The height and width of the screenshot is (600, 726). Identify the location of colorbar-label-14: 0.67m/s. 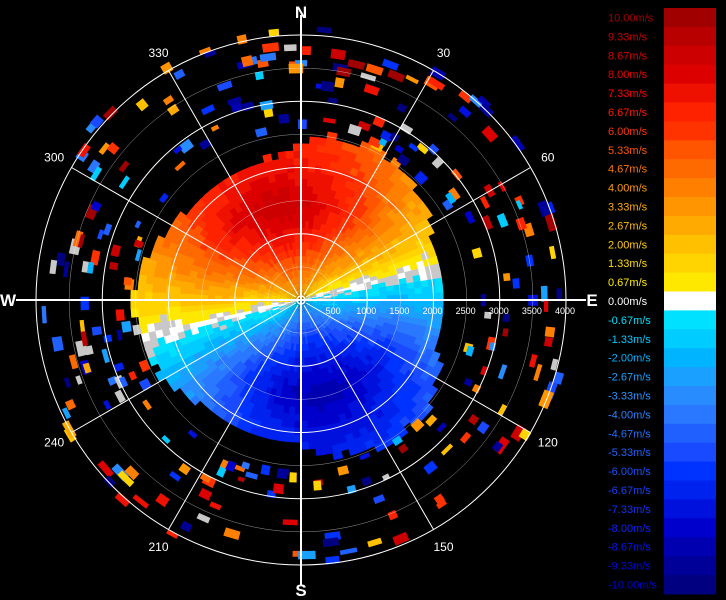
(628, 283).